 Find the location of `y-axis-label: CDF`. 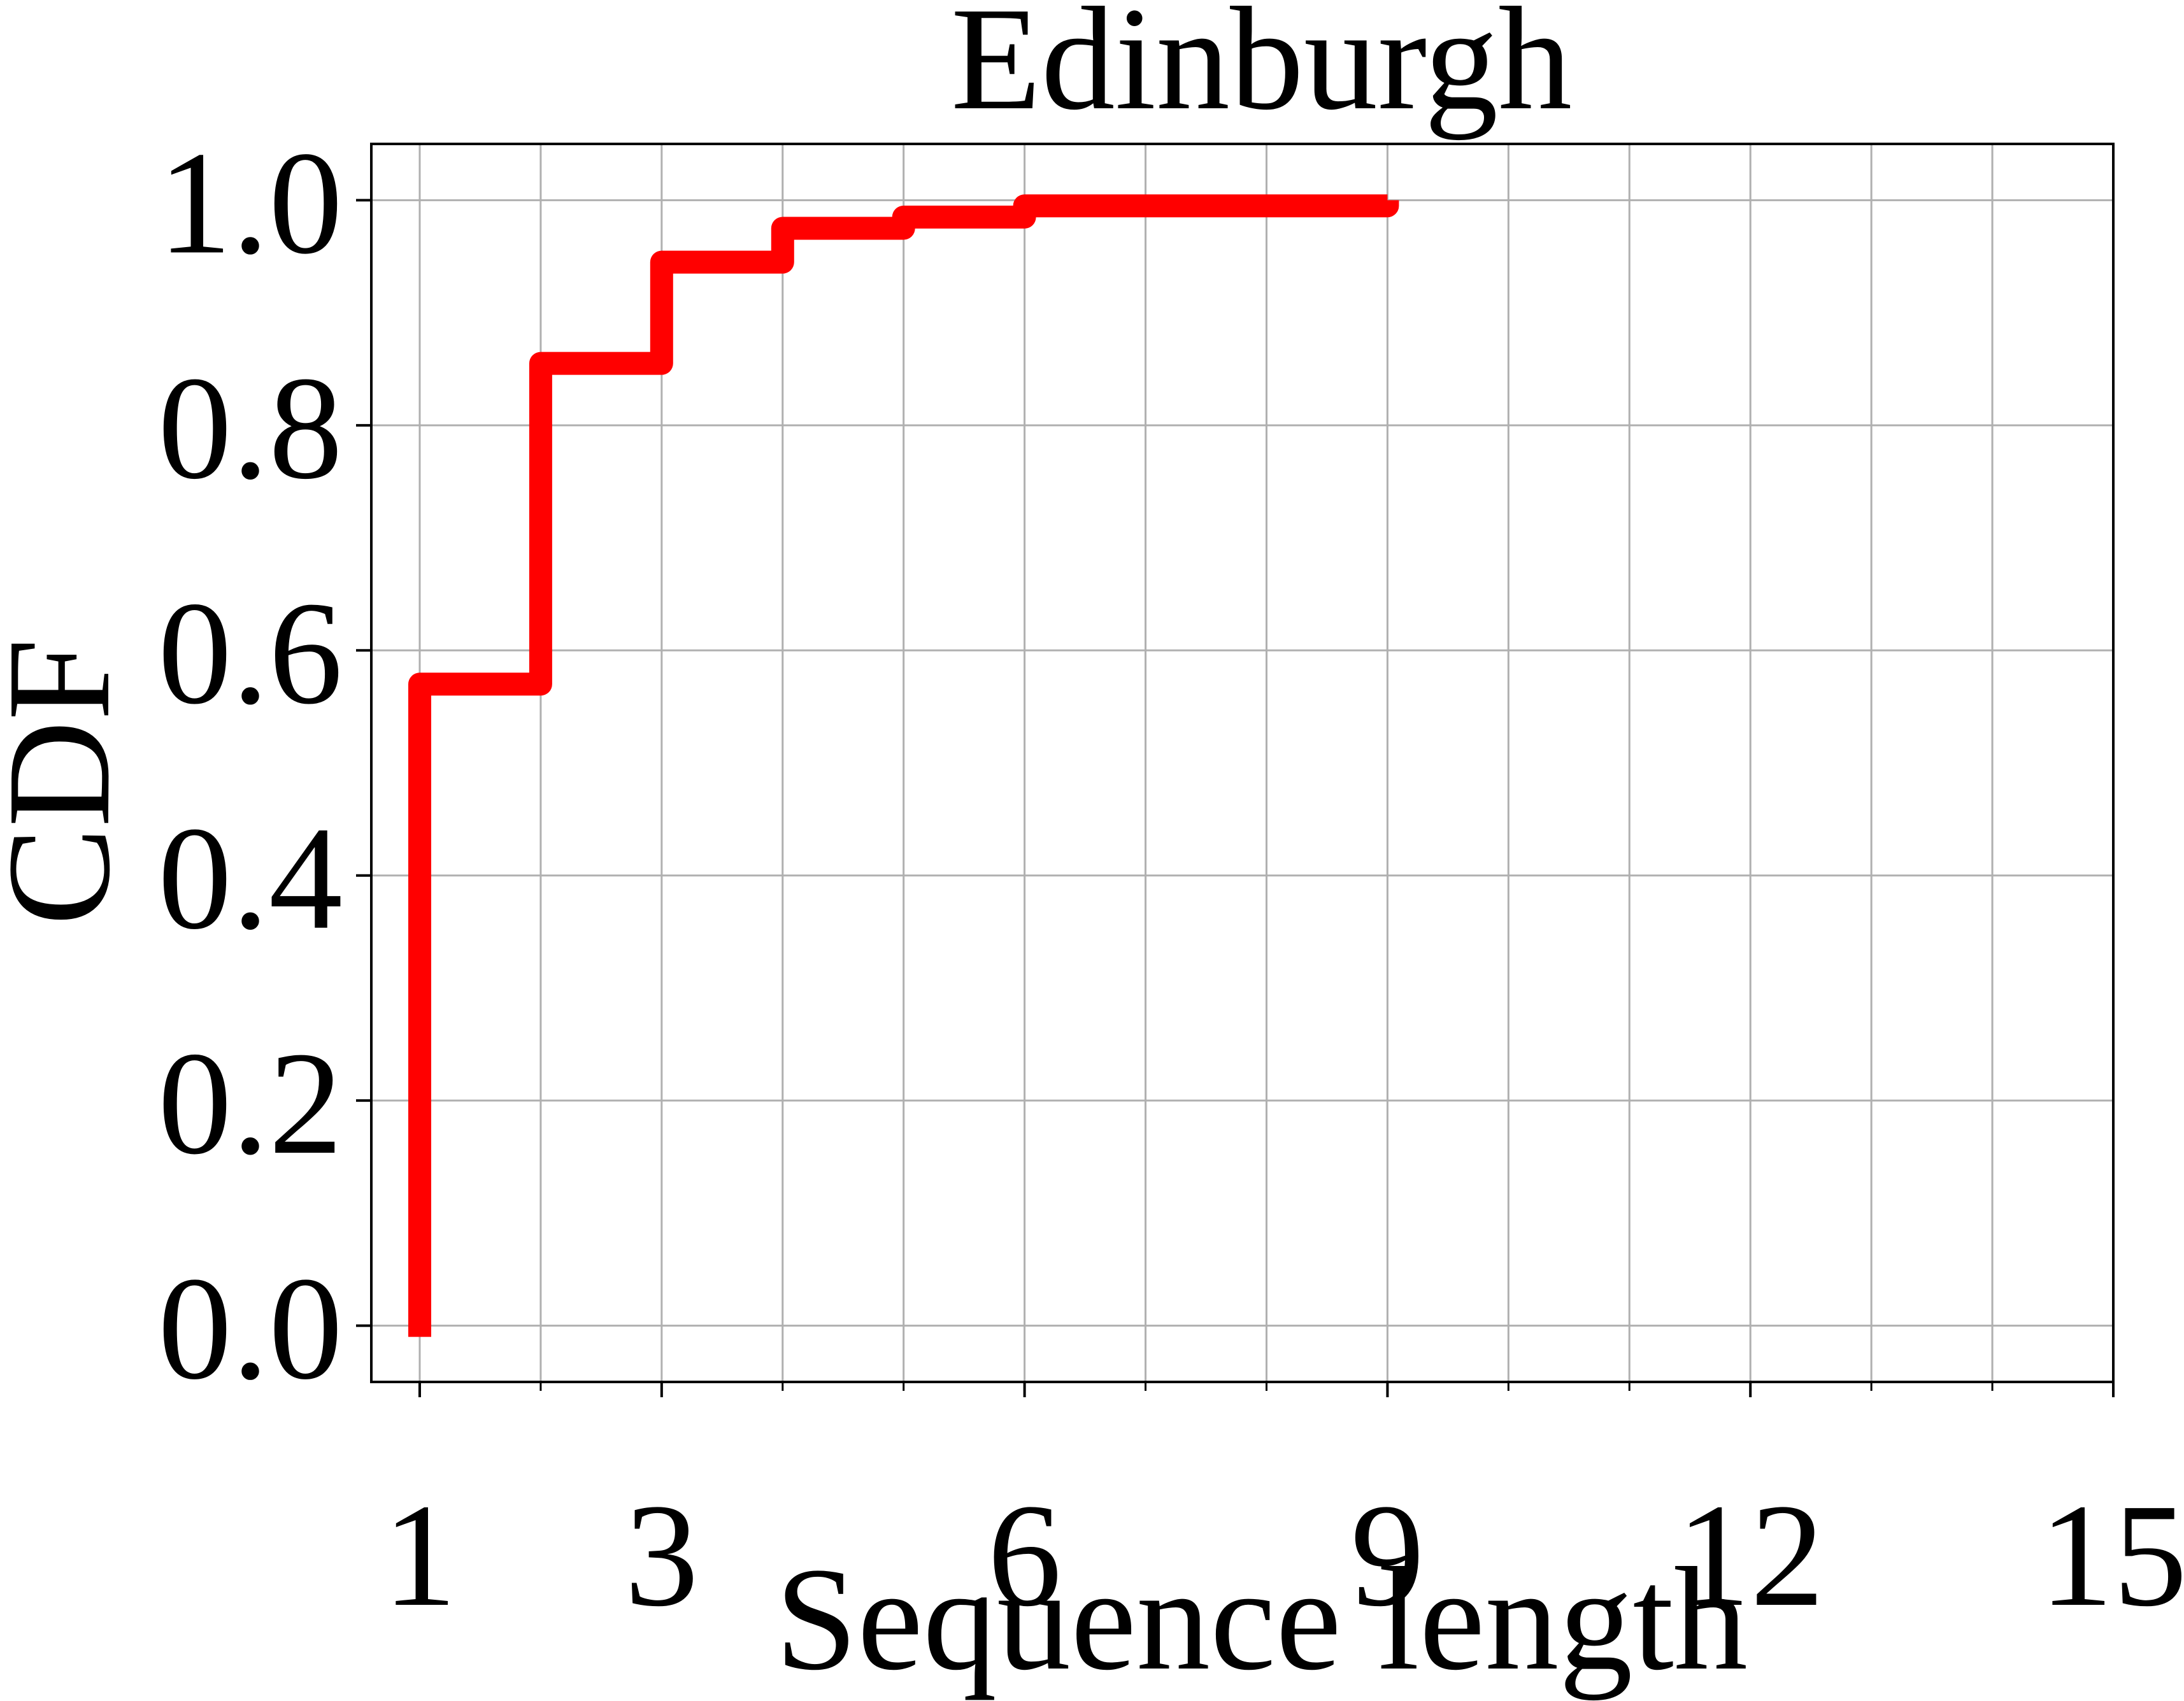

y-axis-label: CDF is located at coordinates (70, 781).